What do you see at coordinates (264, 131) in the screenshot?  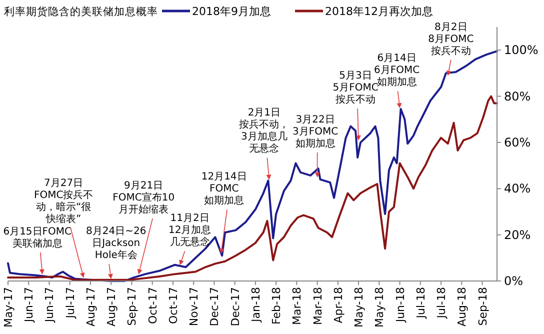 I see `annotation: 2月1日按兵不动，3月加息几无悬念` at bounding box center [264, 131].